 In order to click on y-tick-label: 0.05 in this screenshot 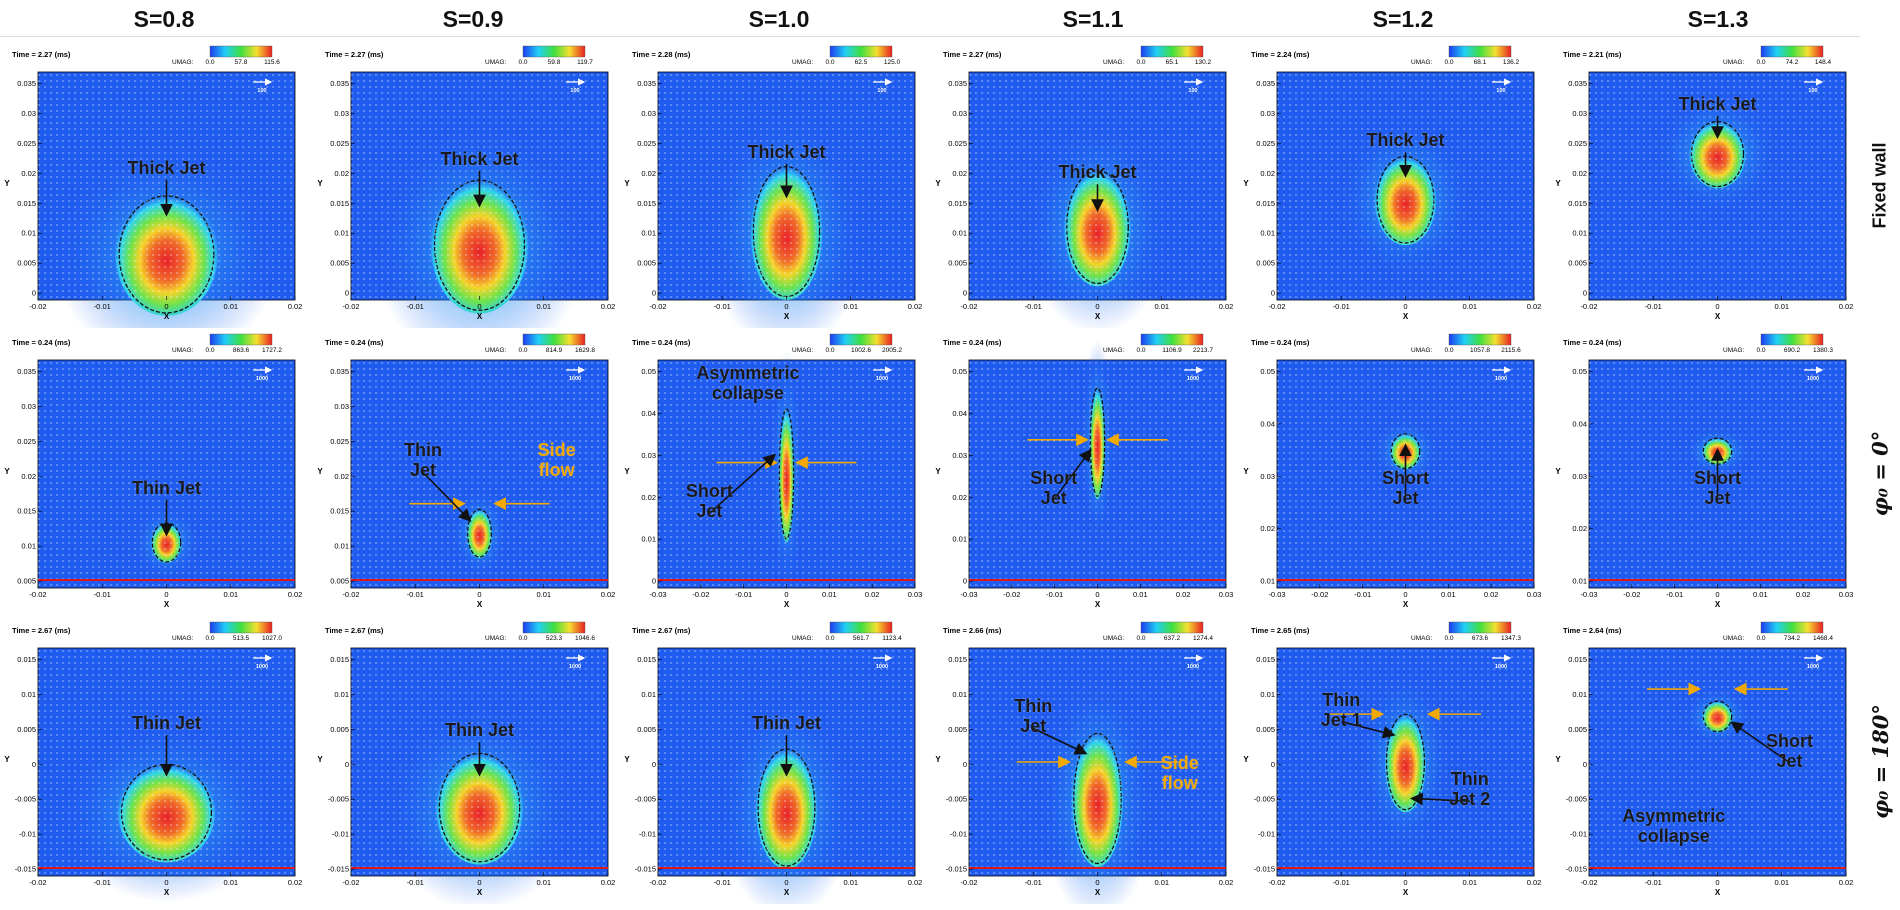, I will do `click(1267, 371)`.